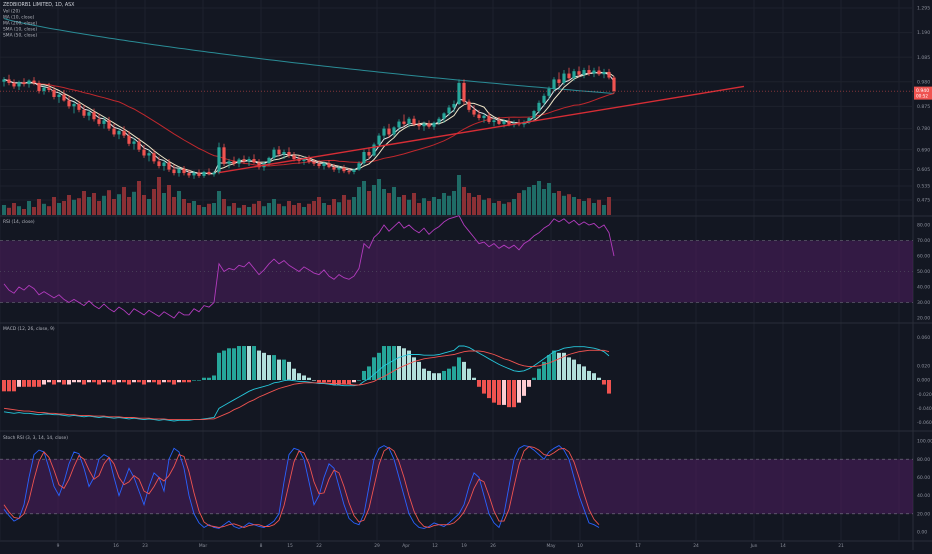 The image size is (932, 554). What do you see at coordinates (435, 546) in the screenshot?
I see `time-axis-label: 12` at bounding box center [435, 546].